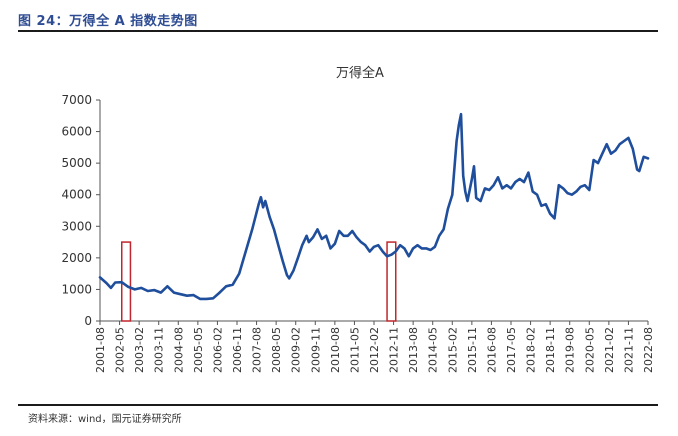 Image resolution: width=678 pixels, height=436 pixels. I want to click on y-tick-label: 1000, so click(76, 289).